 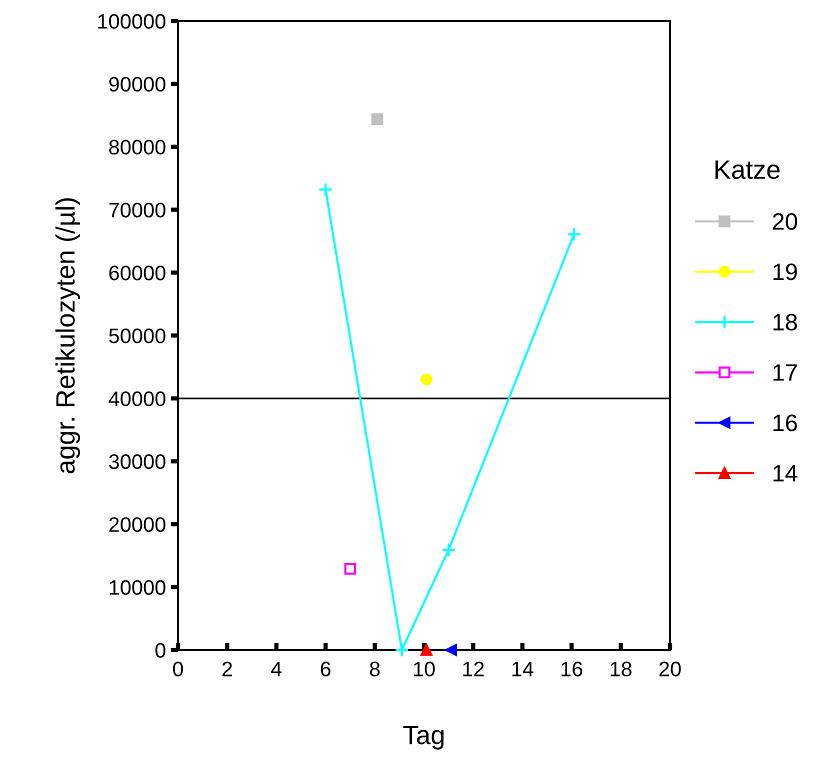 What do you see at coordinates (137, 336) in the screenshot?
I see `y-tick-label: 50000` at bounding box center [137, 336].